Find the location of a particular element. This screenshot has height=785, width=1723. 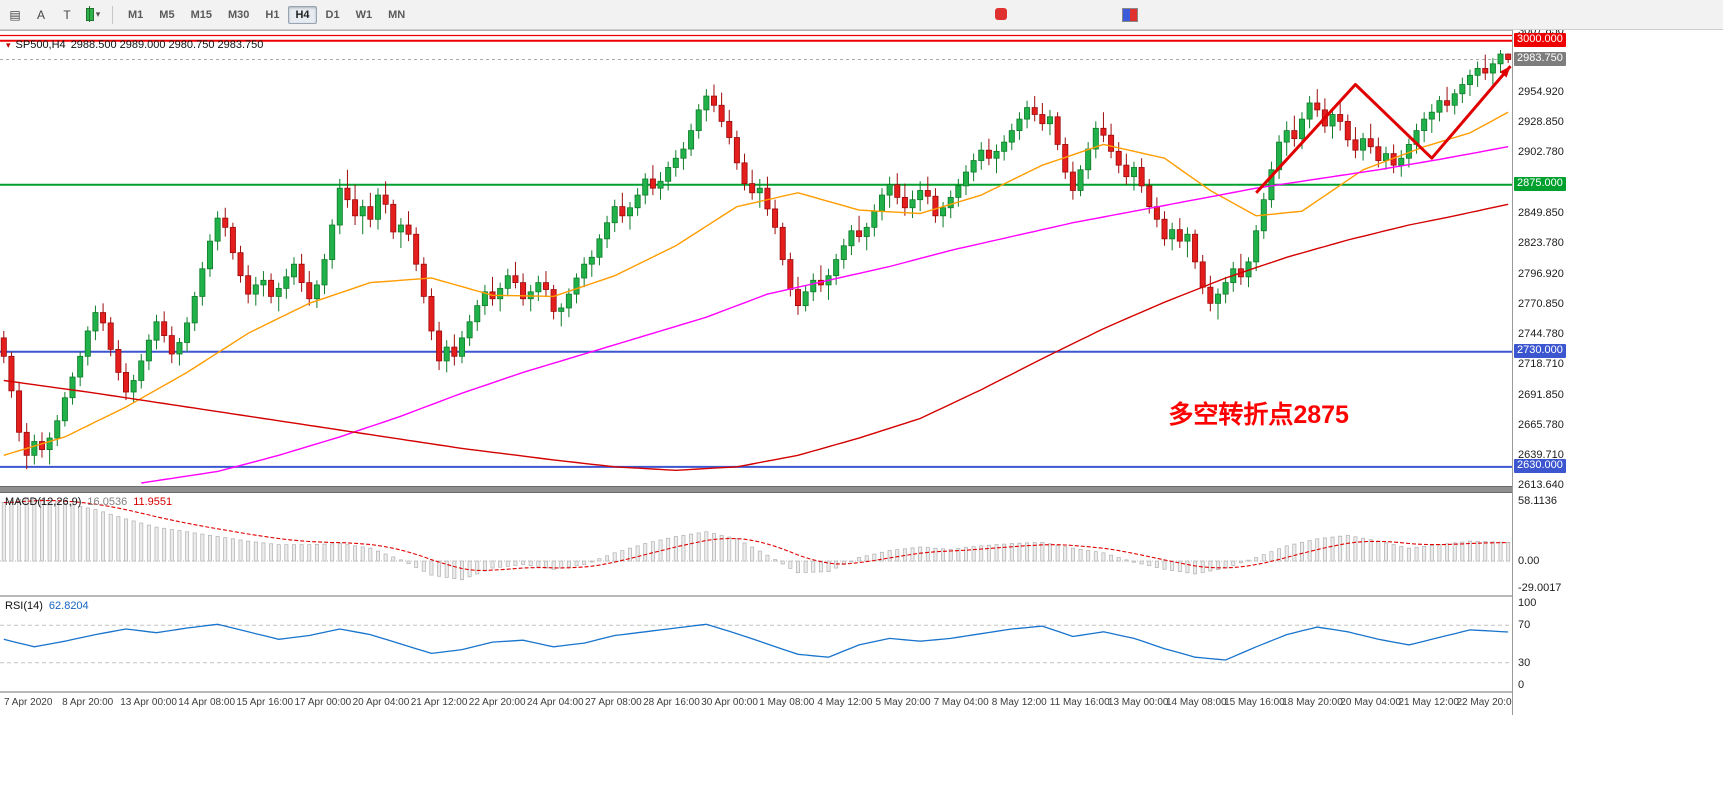

timeframe-button-w1: W1 is located at coordinates (364, 14).